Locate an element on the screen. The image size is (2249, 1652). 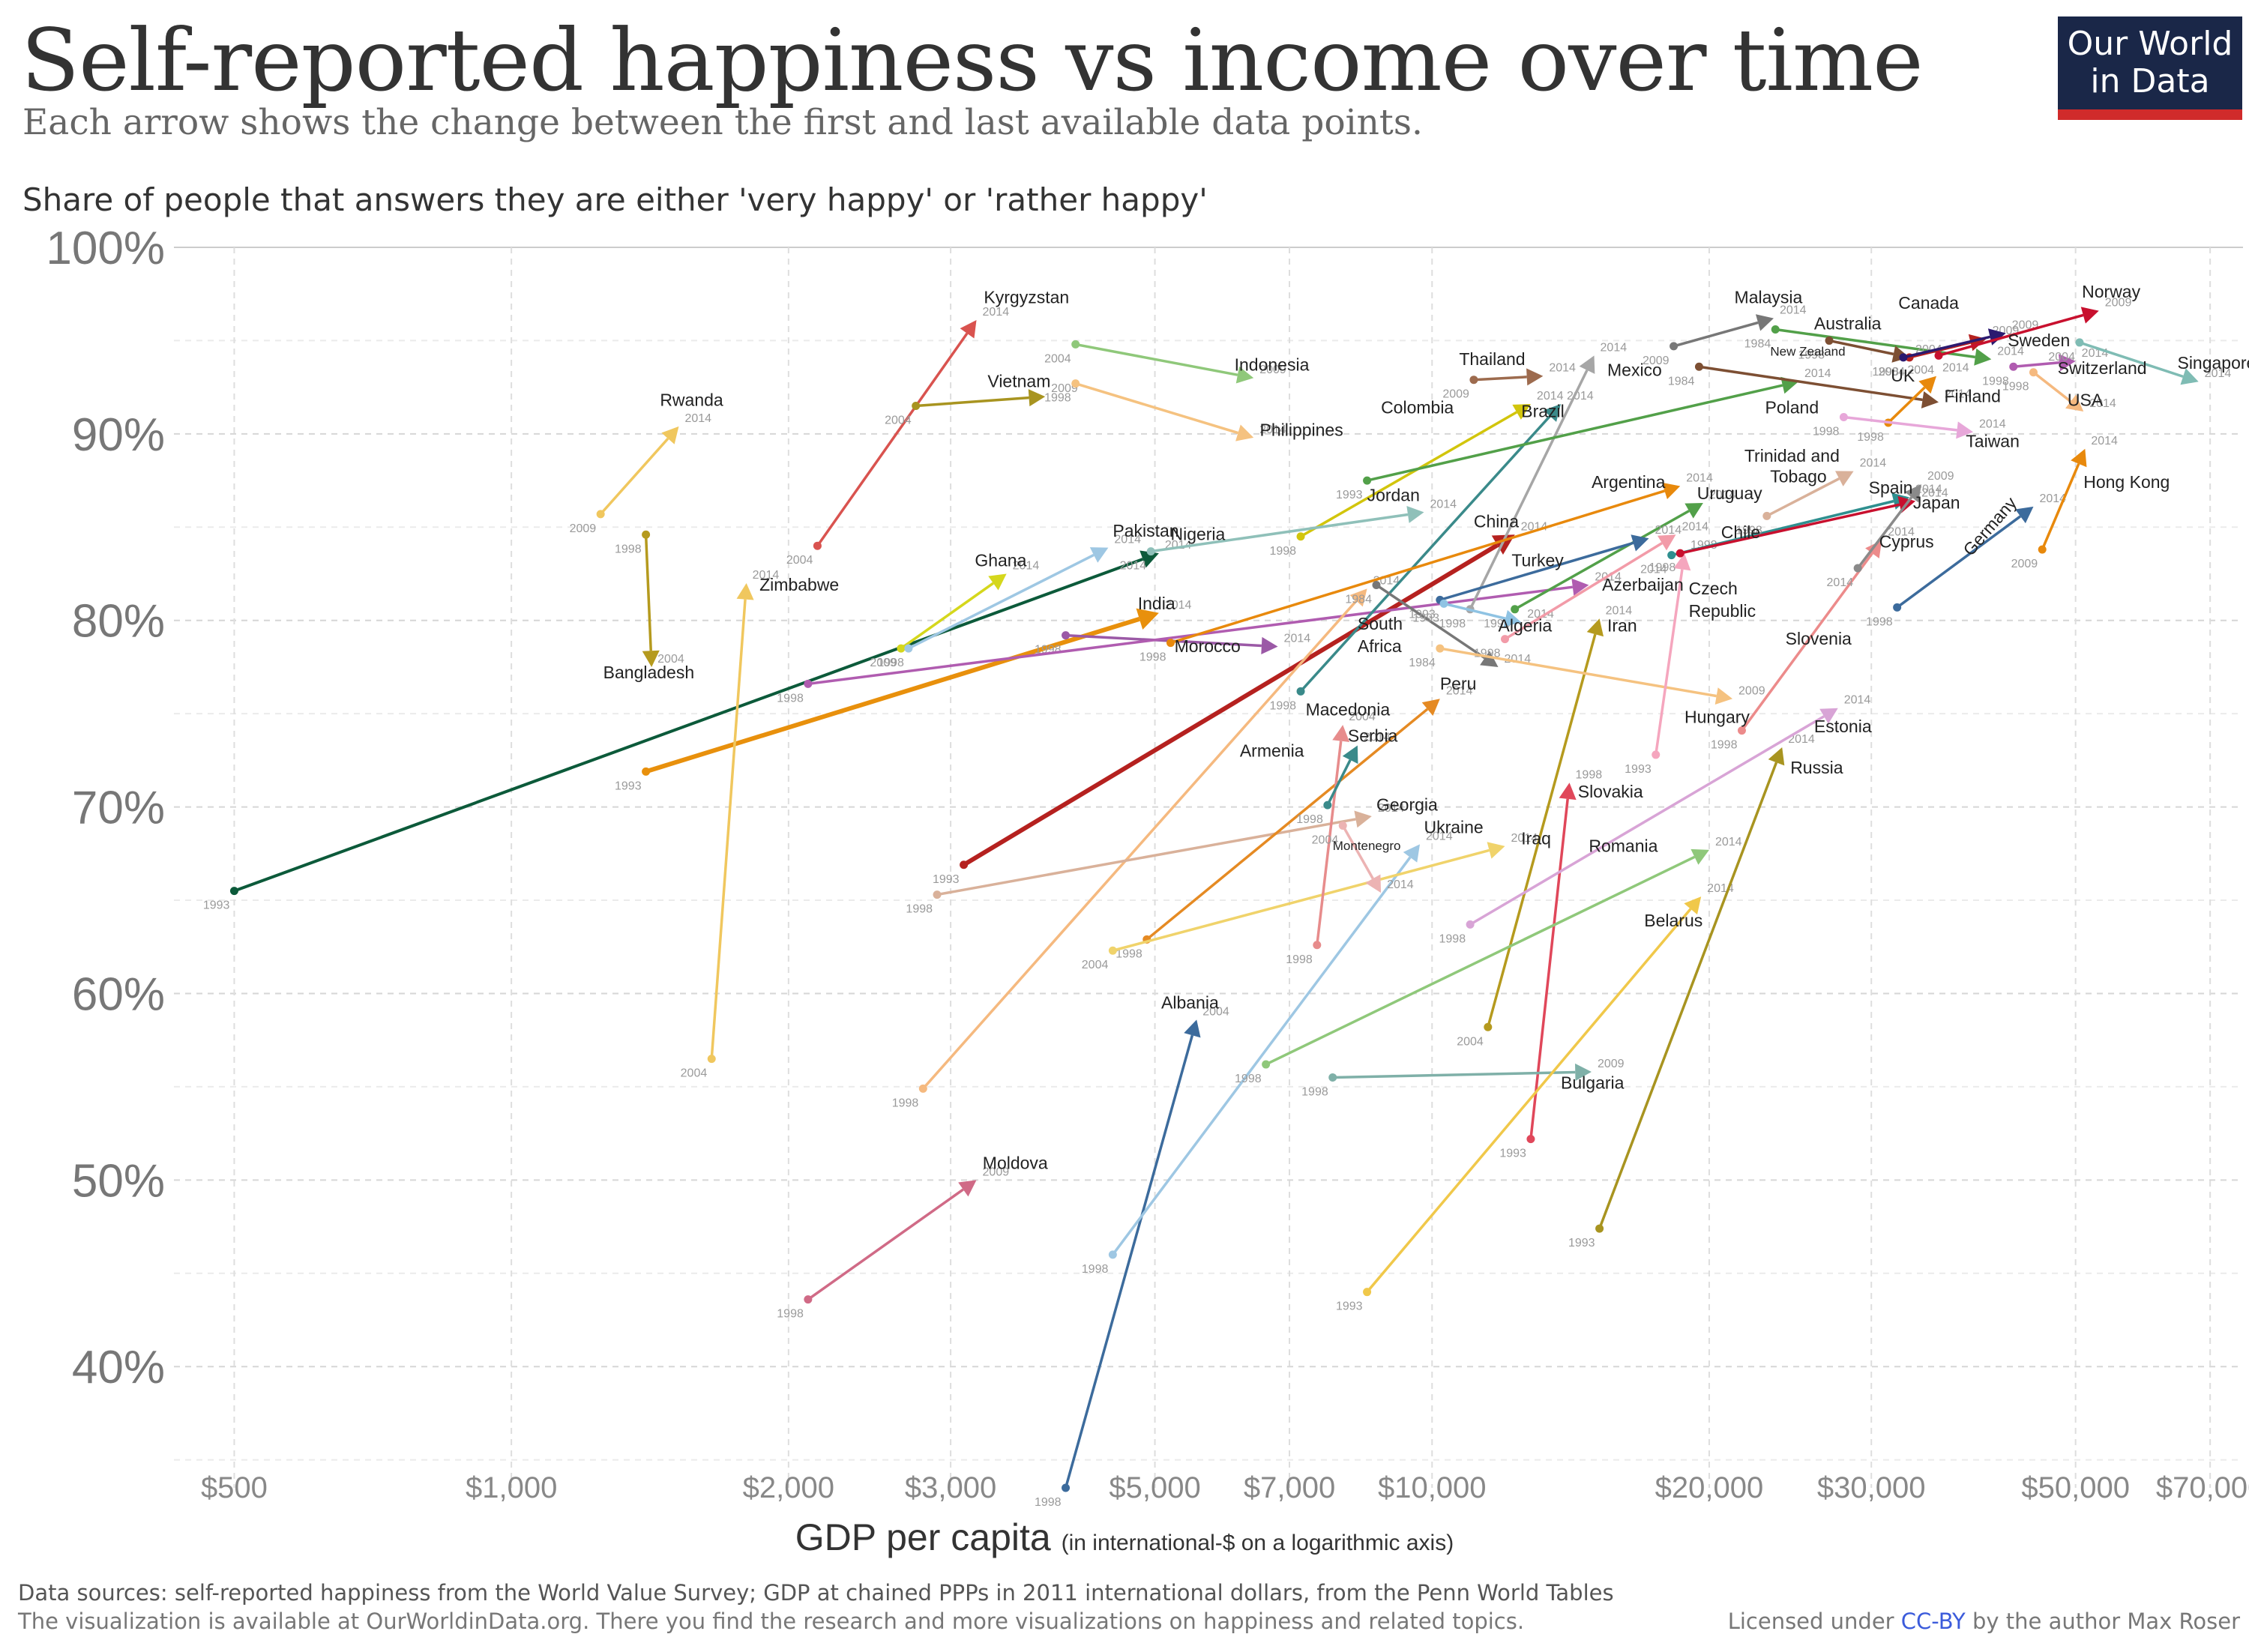
arrow-nigeria: 1993 2014 is located at coordinates (698, 725).